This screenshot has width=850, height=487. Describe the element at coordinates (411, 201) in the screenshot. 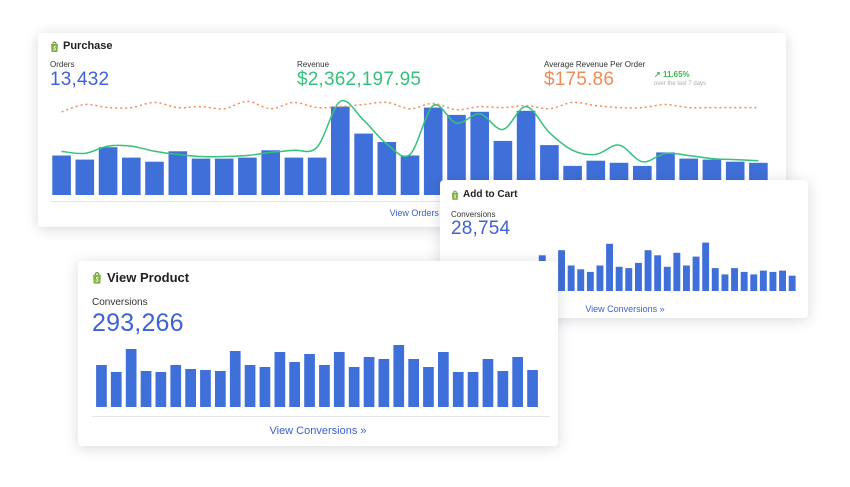

I see `purchase-divider` at that location.